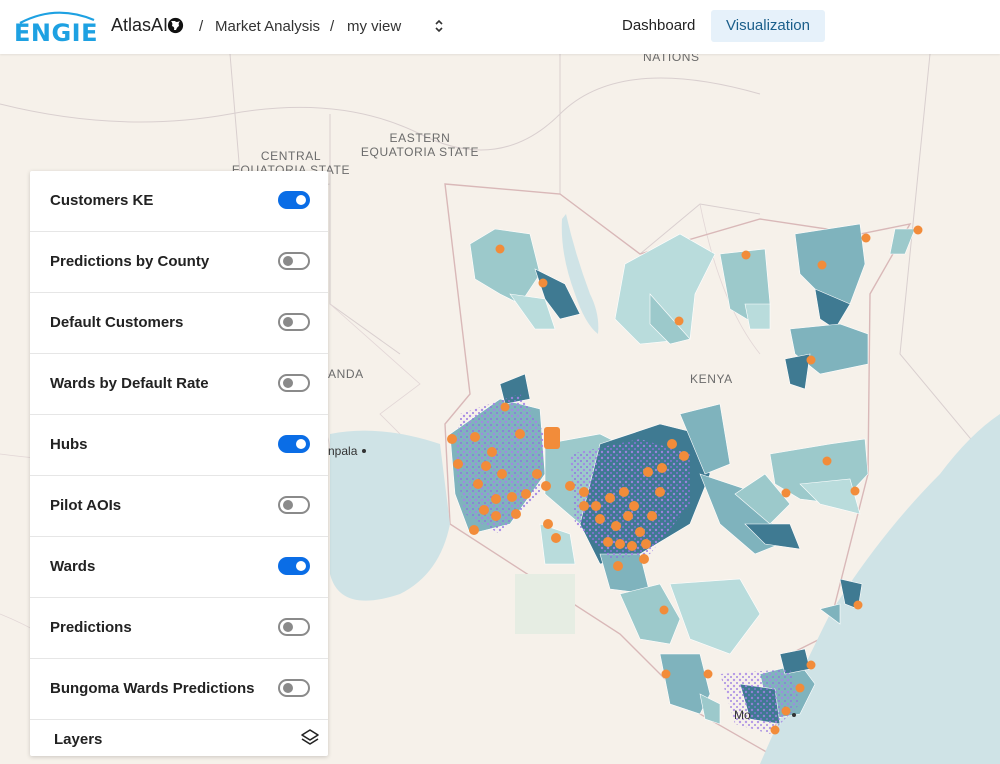 The width and height of the screenshot is (1000, 764). I want to click on layer-row-wards: Wards, so click(179, 567).